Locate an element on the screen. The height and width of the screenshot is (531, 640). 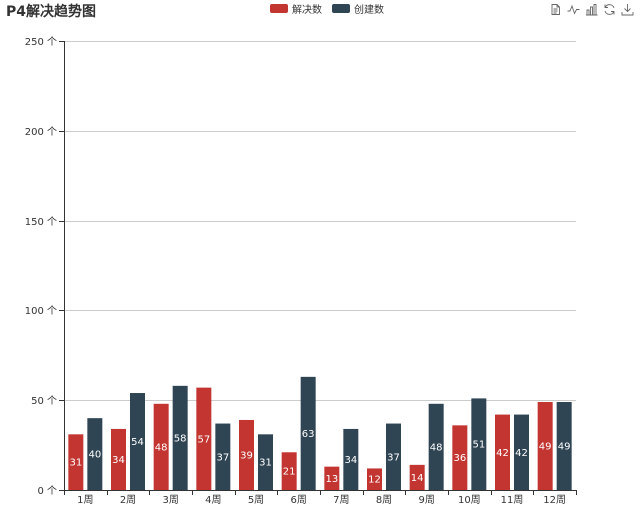
bar-value-label: 54 is located at coordinates (137, 442).